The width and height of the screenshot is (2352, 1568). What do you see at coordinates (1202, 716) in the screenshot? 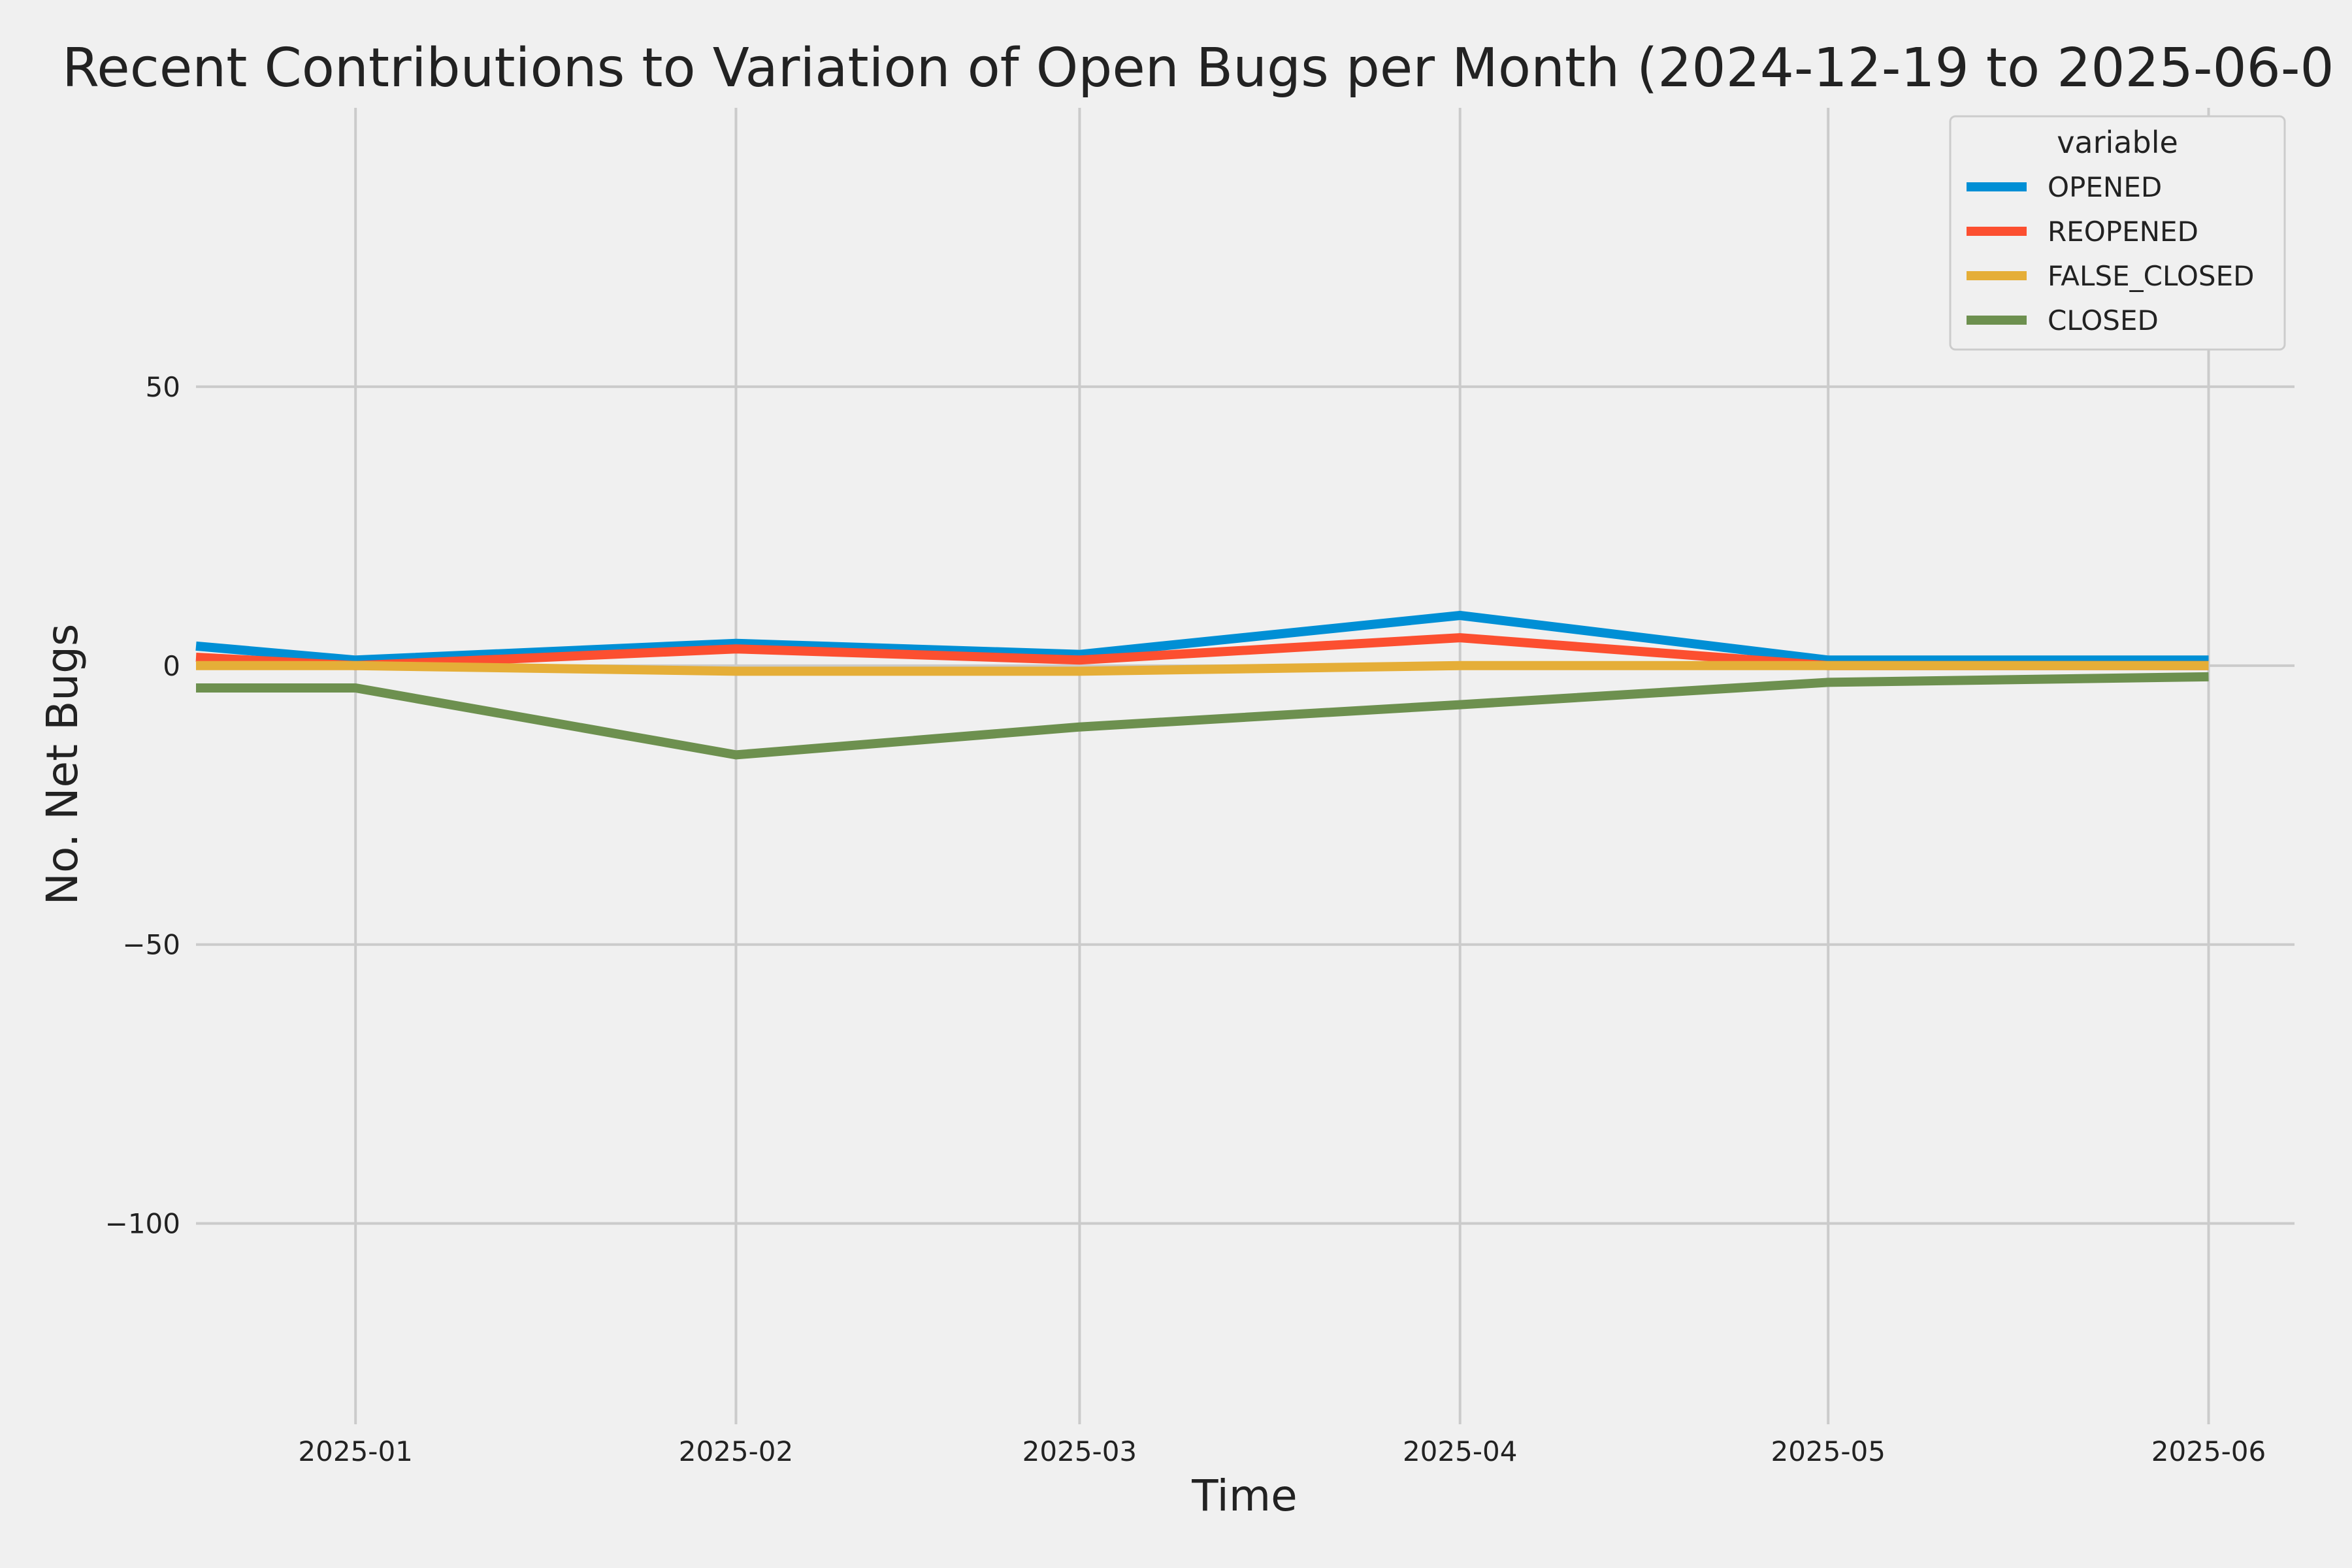
I see `series-line-closed` at bounding box center [1202, 716].